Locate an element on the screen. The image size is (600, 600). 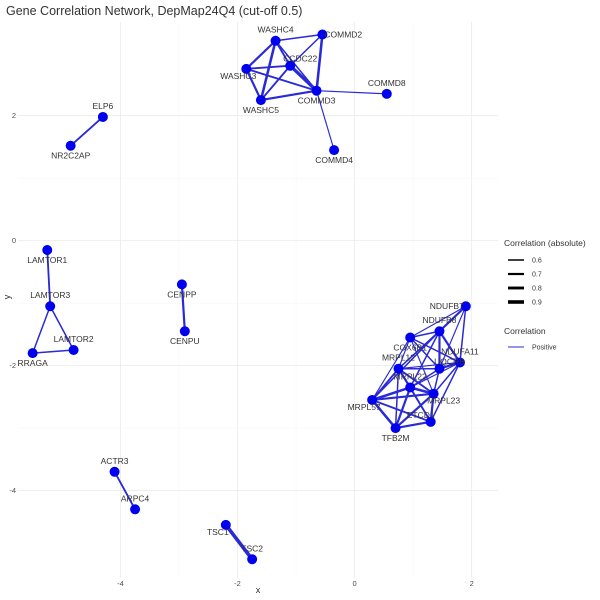
edge-washc5-commd3 is located at coordinates (288, 95).